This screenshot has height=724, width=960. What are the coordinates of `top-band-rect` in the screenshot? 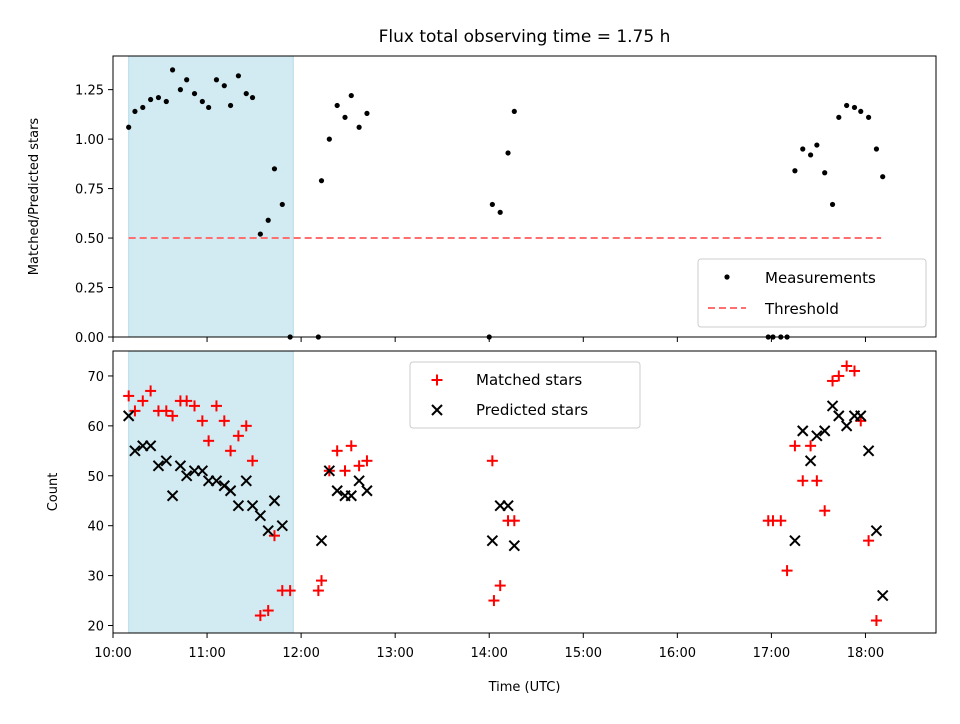 It's located at (211, 196).